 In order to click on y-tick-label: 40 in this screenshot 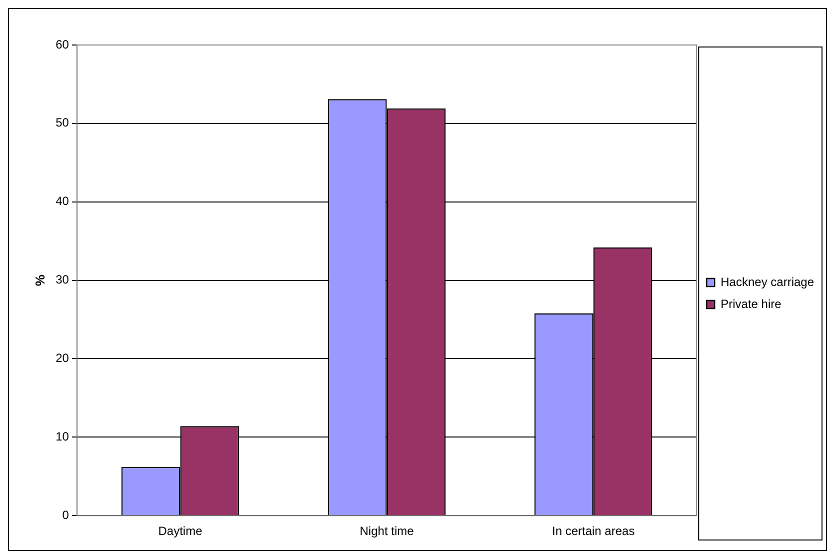, I will do `click(63, 201)`.